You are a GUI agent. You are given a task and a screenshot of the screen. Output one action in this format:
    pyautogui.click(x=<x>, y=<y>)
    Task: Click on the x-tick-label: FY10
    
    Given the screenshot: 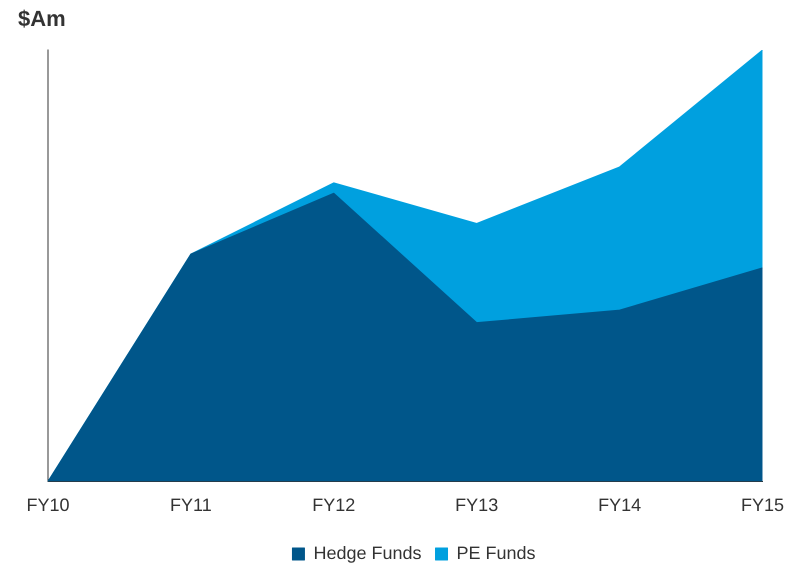 What is the action you would take?
    pyautogui.click(x=48, y=505)
    